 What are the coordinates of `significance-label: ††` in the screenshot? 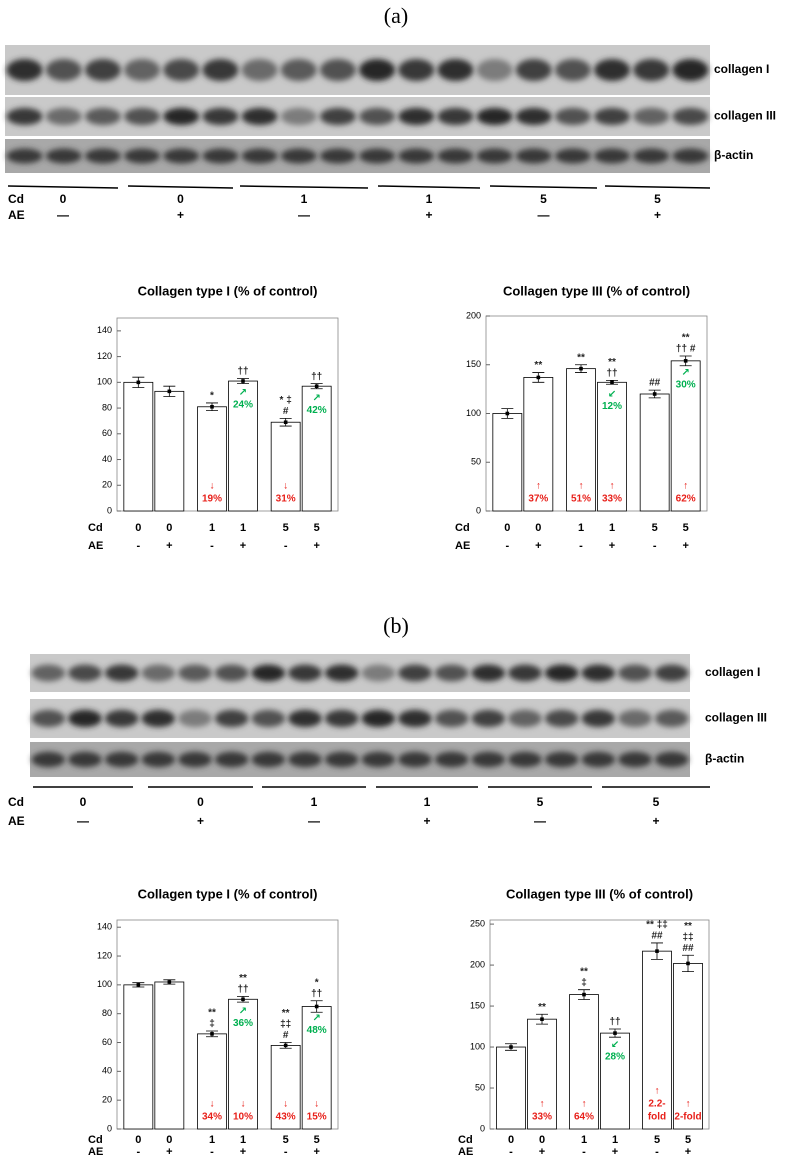 It's located at (242, 371).